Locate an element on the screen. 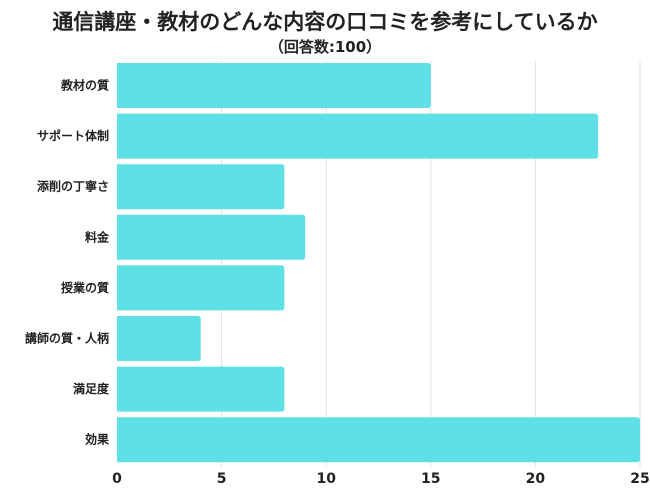 This screenshot has height=488, width=650. category-label: 授業の質 is located at coordinates (85, 287).